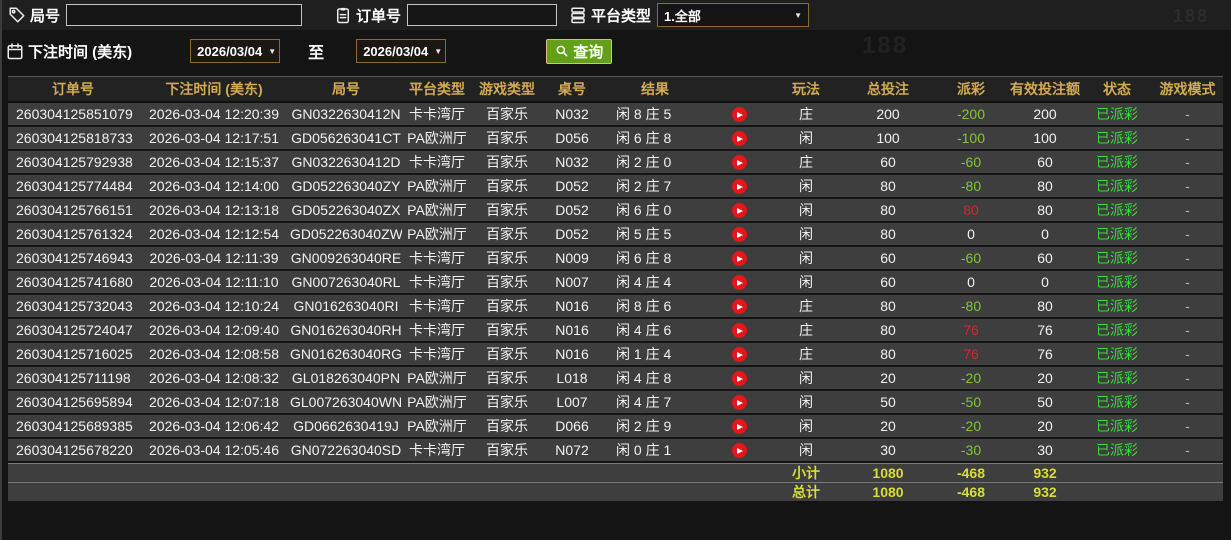 Image resolution: width=1231 pixels, height=540 pixels. What do you see at coordinates (971, 114) in the screenshot?
I see `cell-payout: -200` at bounding box center [971, 114].